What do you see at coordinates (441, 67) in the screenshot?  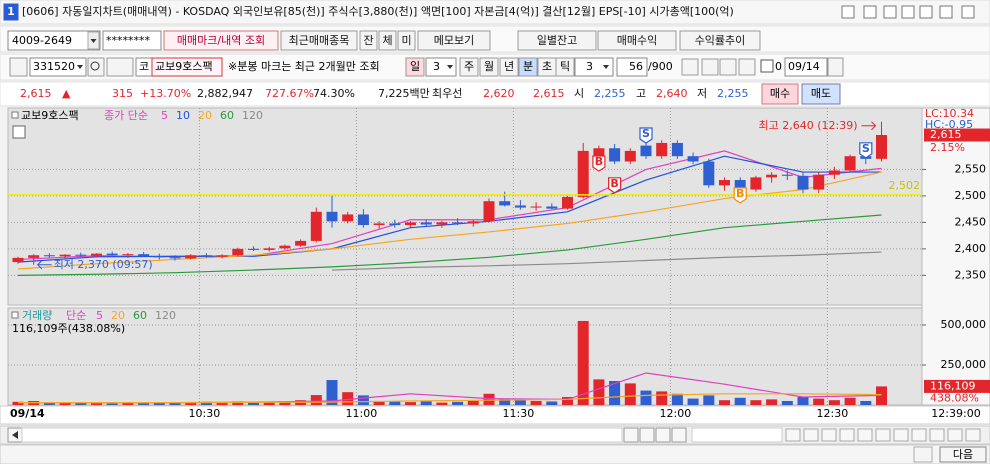 I see `day-interval-field` at bounding box center [441, 67].